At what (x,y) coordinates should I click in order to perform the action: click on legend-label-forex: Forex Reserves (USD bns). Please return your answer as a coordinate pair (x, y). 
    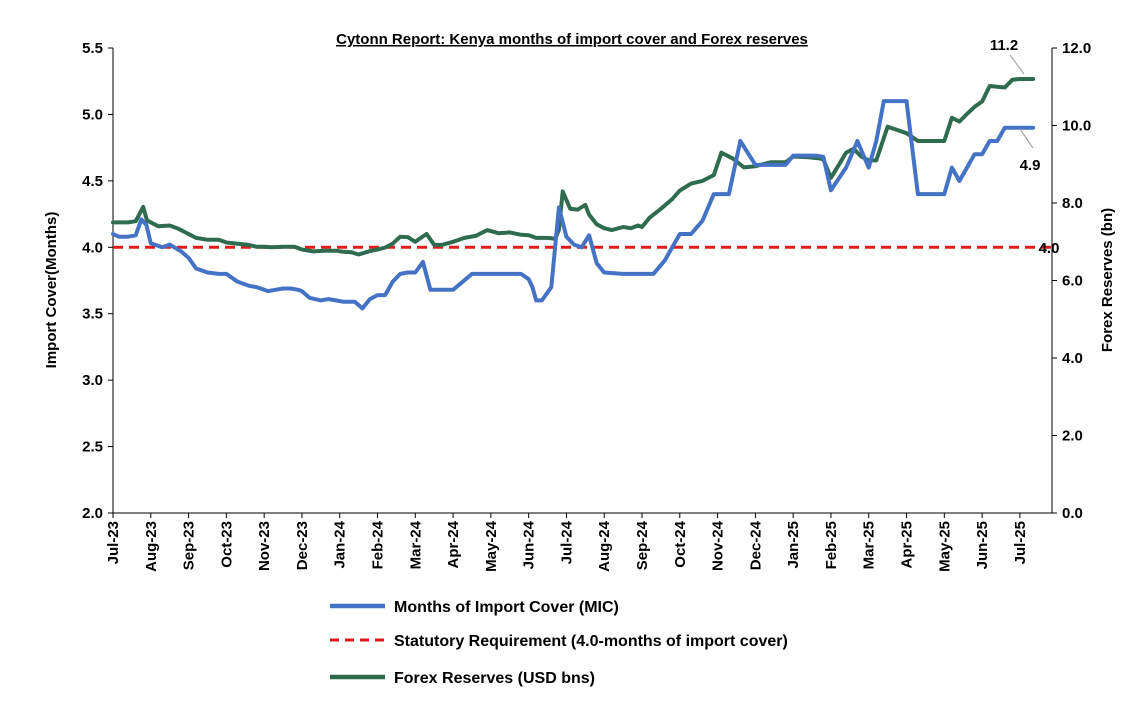
    Looking at the image, I should click on (494, 678).